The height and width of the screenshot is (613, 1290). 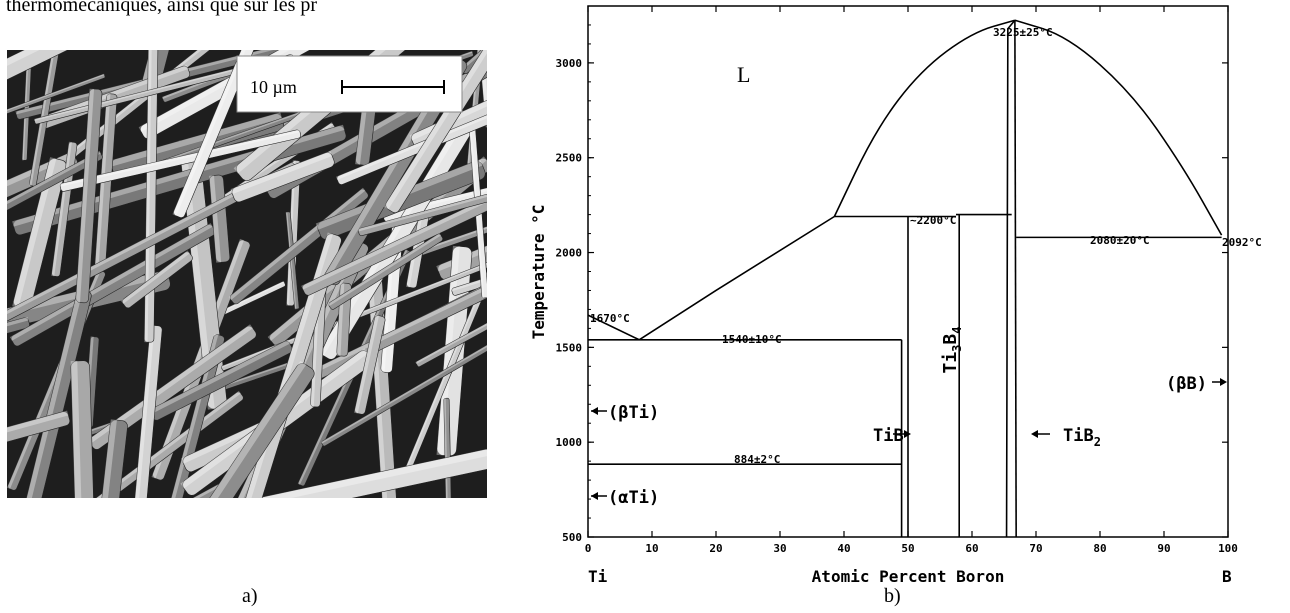 What do you see at coordinates (1186, 384) in the screenshot?
I see `beta-b-label: (βB)` at bounding box center [1186, 384].